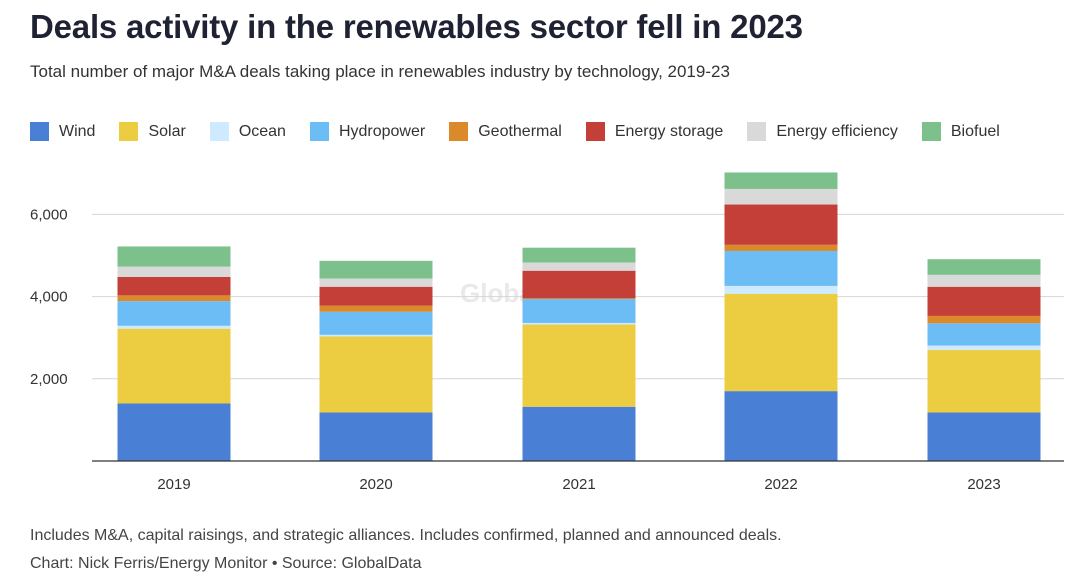  What do you see at coordinates (459, 131) in the screenshot?
I see `legend-swatch-geothermal` at bounding box center [459, 131].